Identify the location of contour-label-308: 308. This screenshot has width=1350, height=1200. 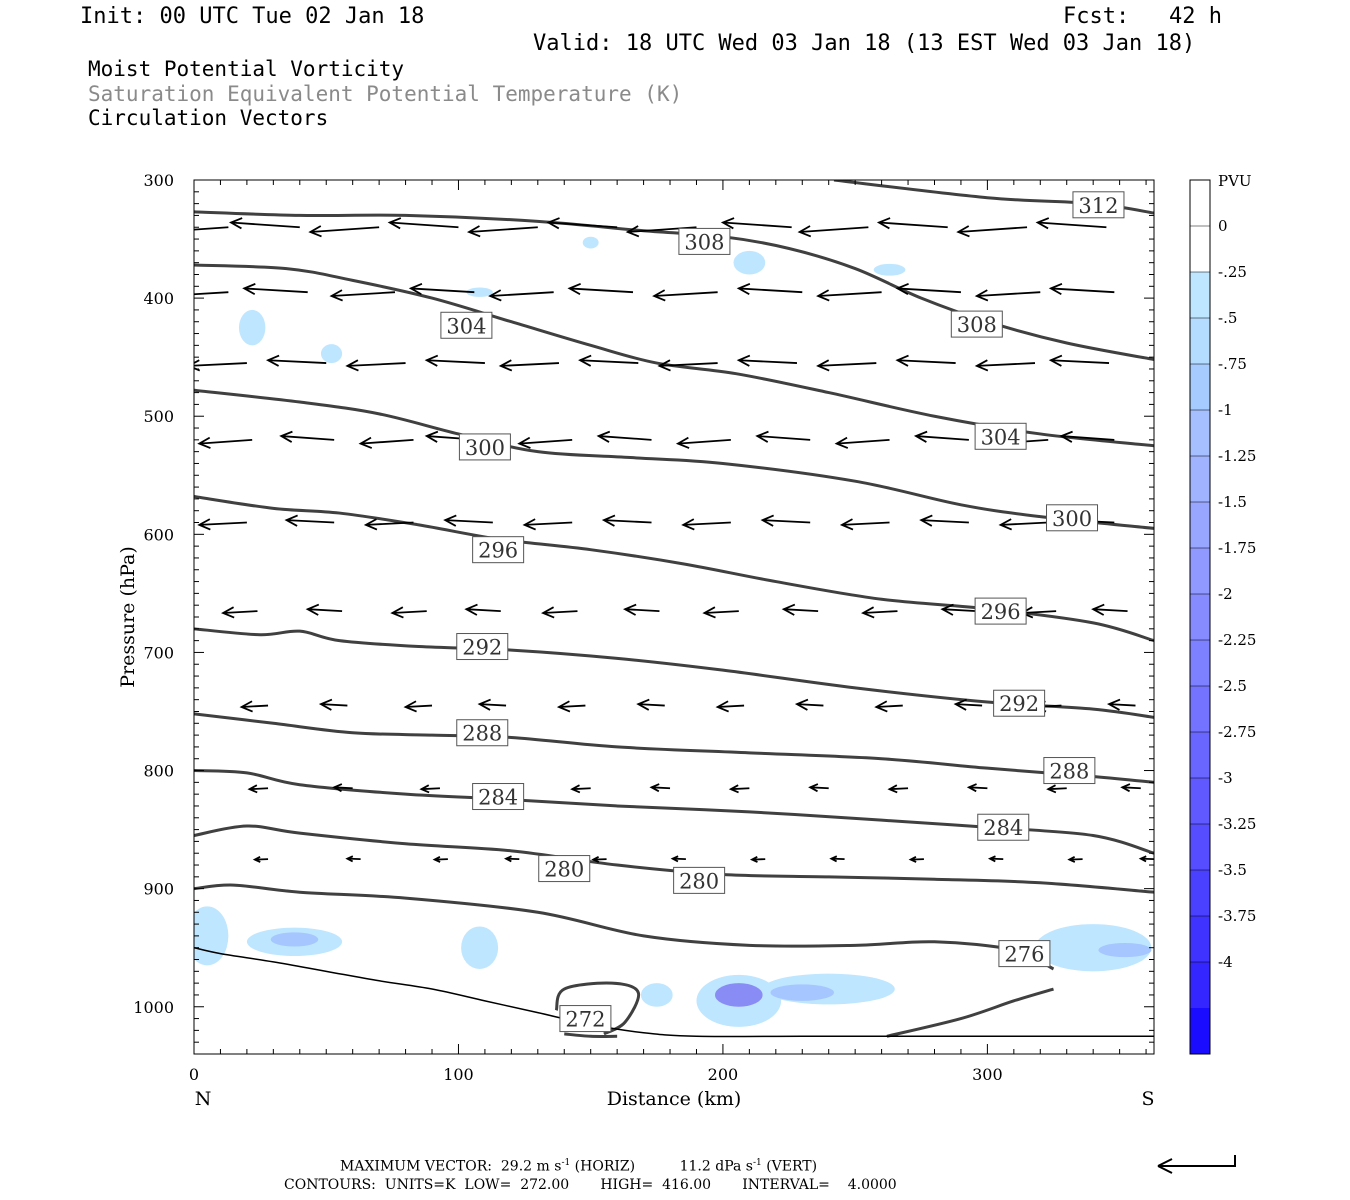
(977, 325).